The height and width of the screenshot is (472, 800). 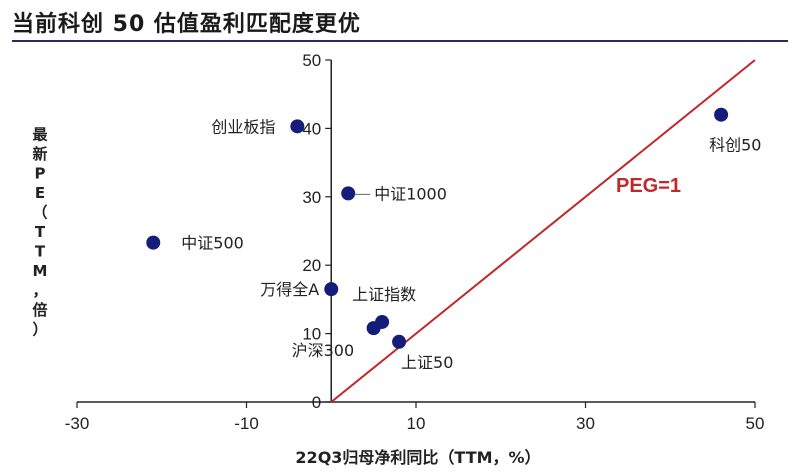 I want to click on y-tick-label: 30, so click(x=311, y=197).